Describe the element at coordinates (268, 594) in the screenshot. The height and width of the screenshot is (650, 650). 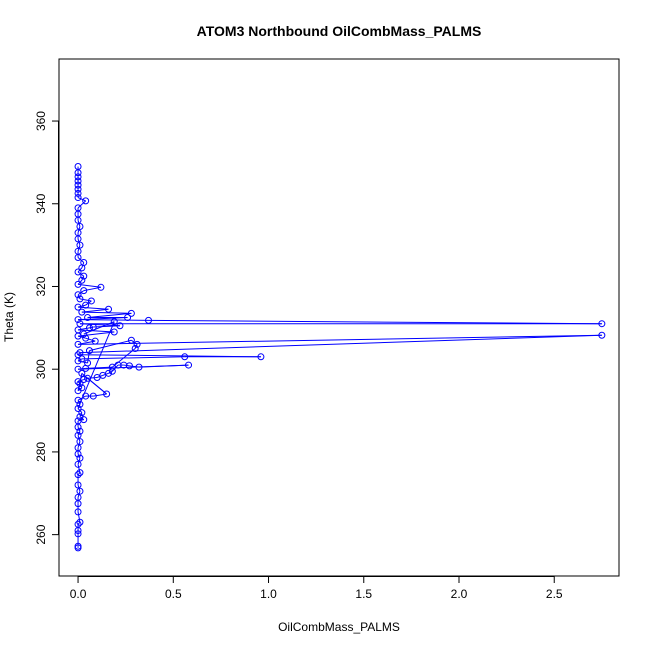
I see `x-tick-label: 1.0` at that location.